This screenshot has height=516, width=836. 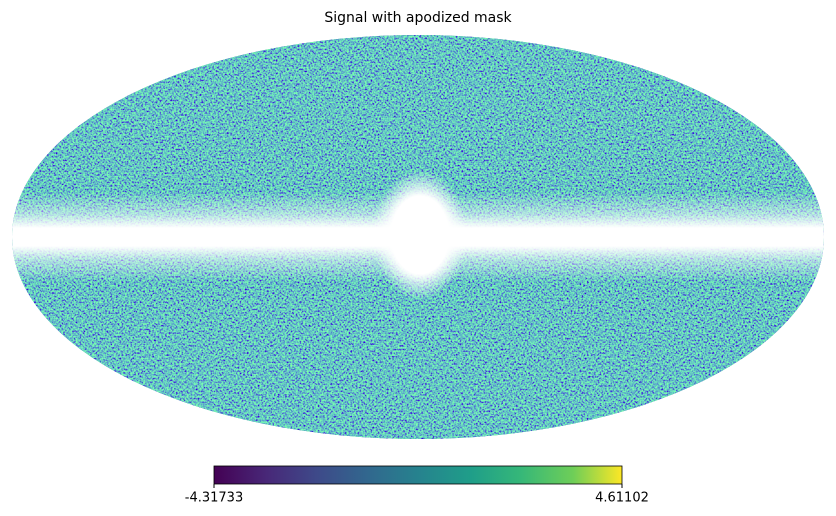 What do you see at coordinates (214, 498) in the screenshot?
I see `colorbar-tick-label: -4.31733` at bounding box center [214, 498].